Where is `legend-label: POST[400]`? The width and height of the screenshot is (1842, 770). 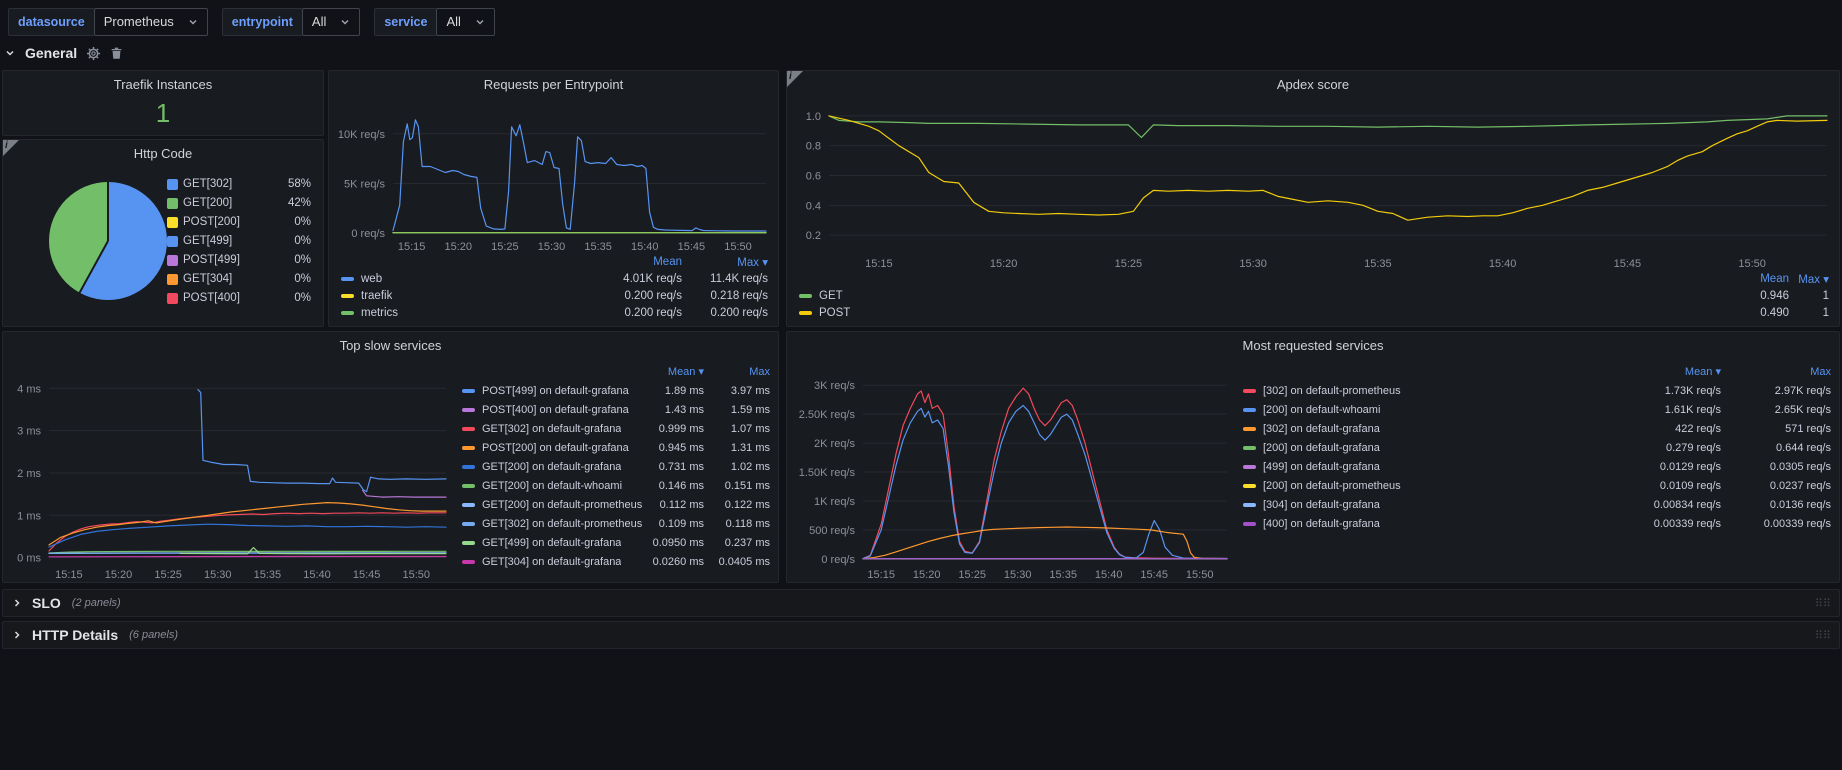
legend-label: POST[400] is located at coordinates (211, 298).